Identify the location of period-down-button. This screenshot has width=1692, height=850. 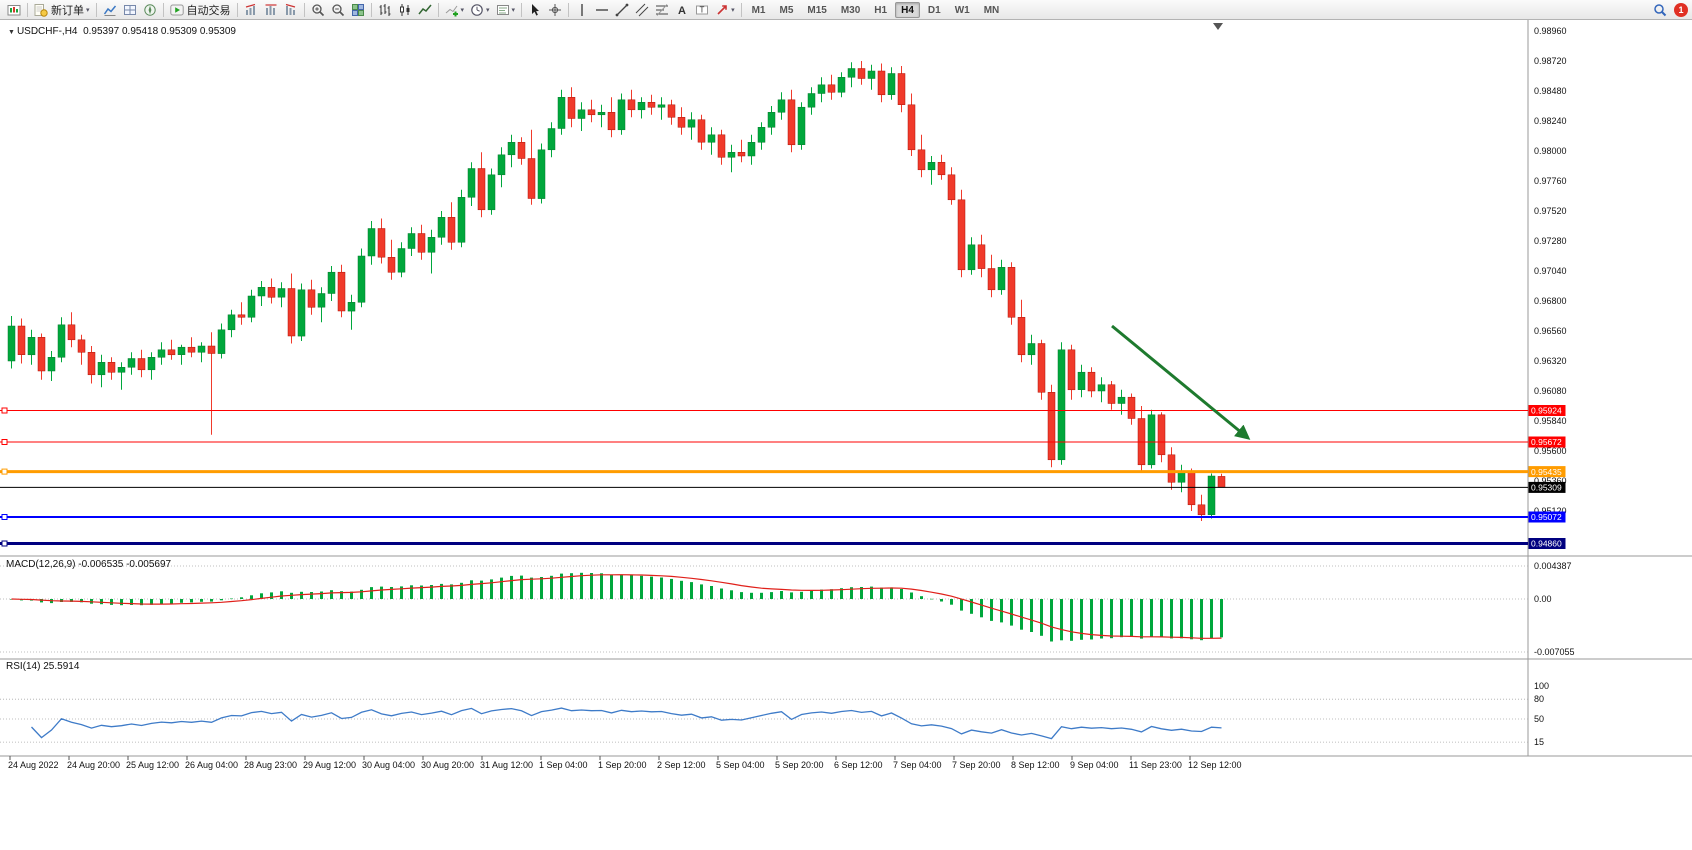
(291, 10).